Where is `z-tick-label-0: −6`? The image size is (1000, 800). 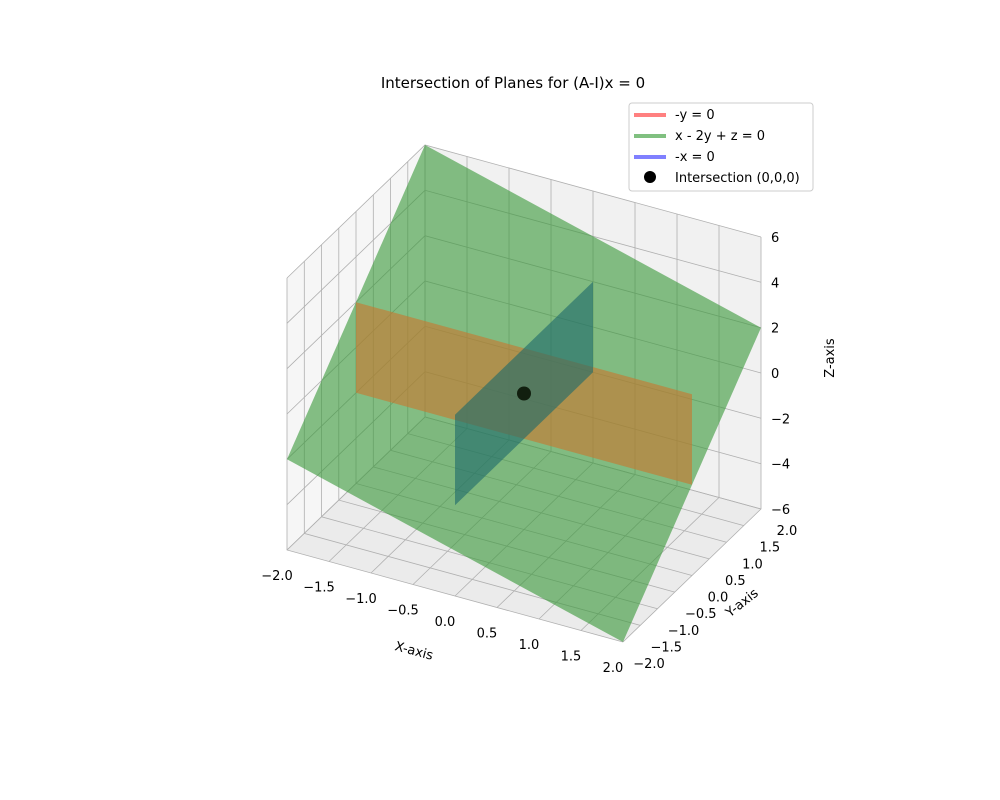
z-tick-label-0: −6 is located at coordinates (780, 510).